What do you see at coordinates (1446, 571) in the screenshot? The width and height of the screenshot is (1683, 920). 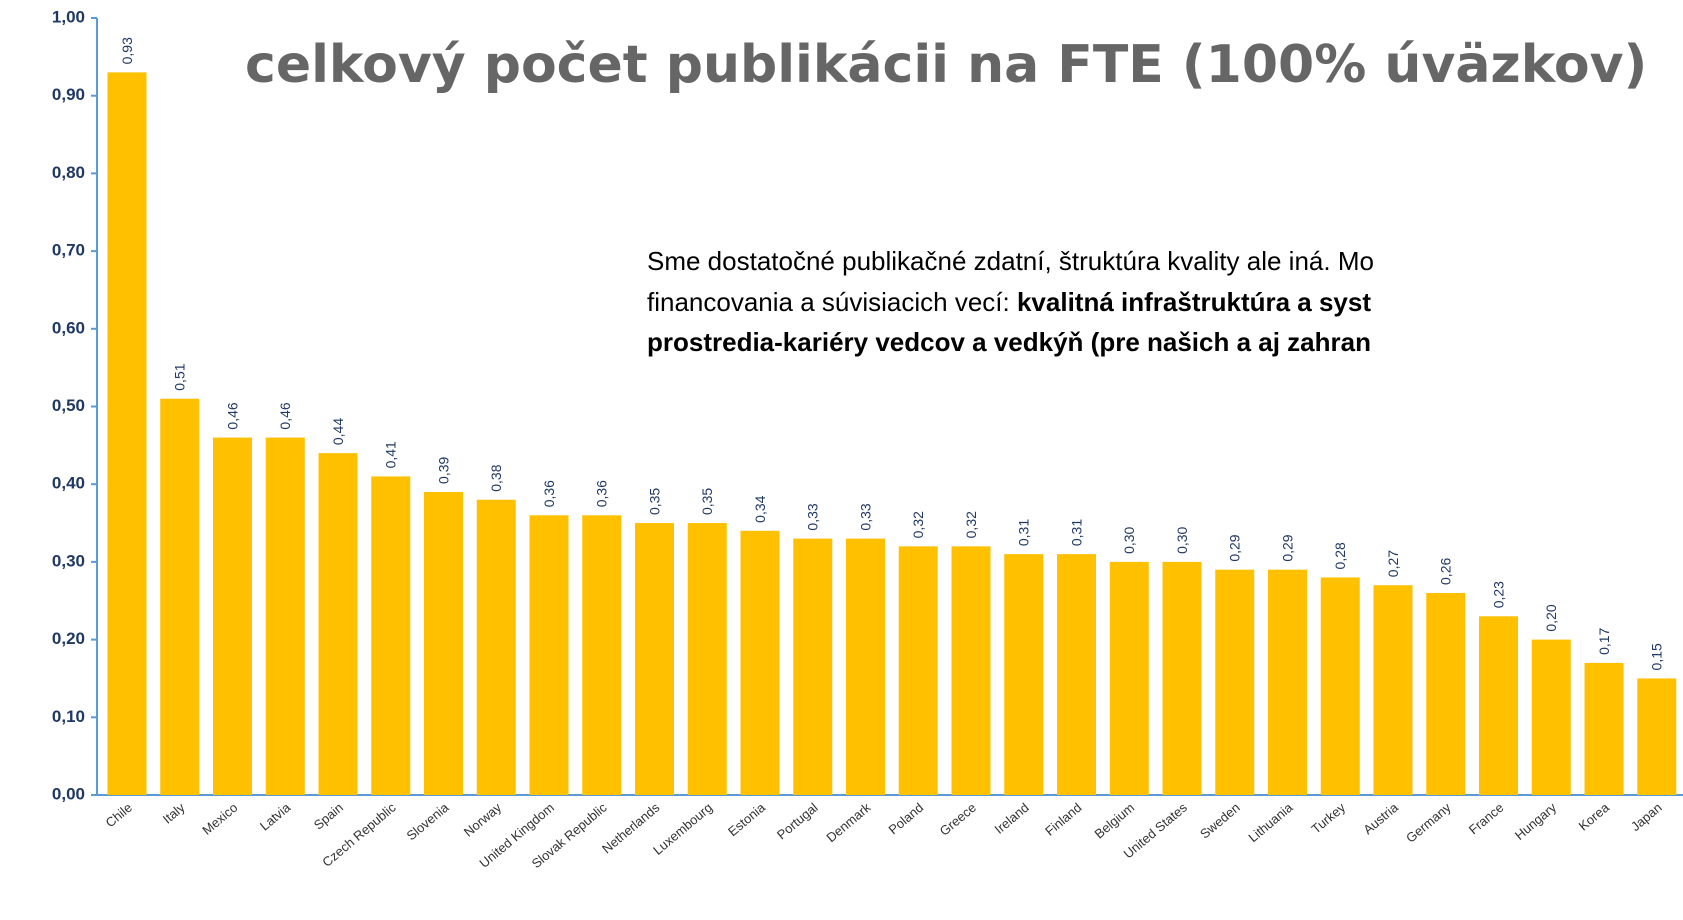 I see `value-label: 0,26` at bounding box center [1446, 571].